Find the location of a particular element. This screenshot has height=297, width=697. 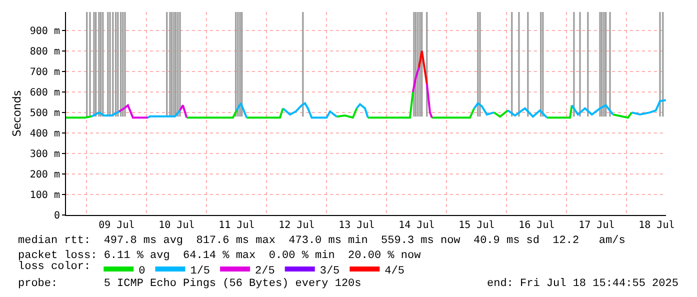

x-tick-label: 09 Jul is located at coordinates (116, 225).